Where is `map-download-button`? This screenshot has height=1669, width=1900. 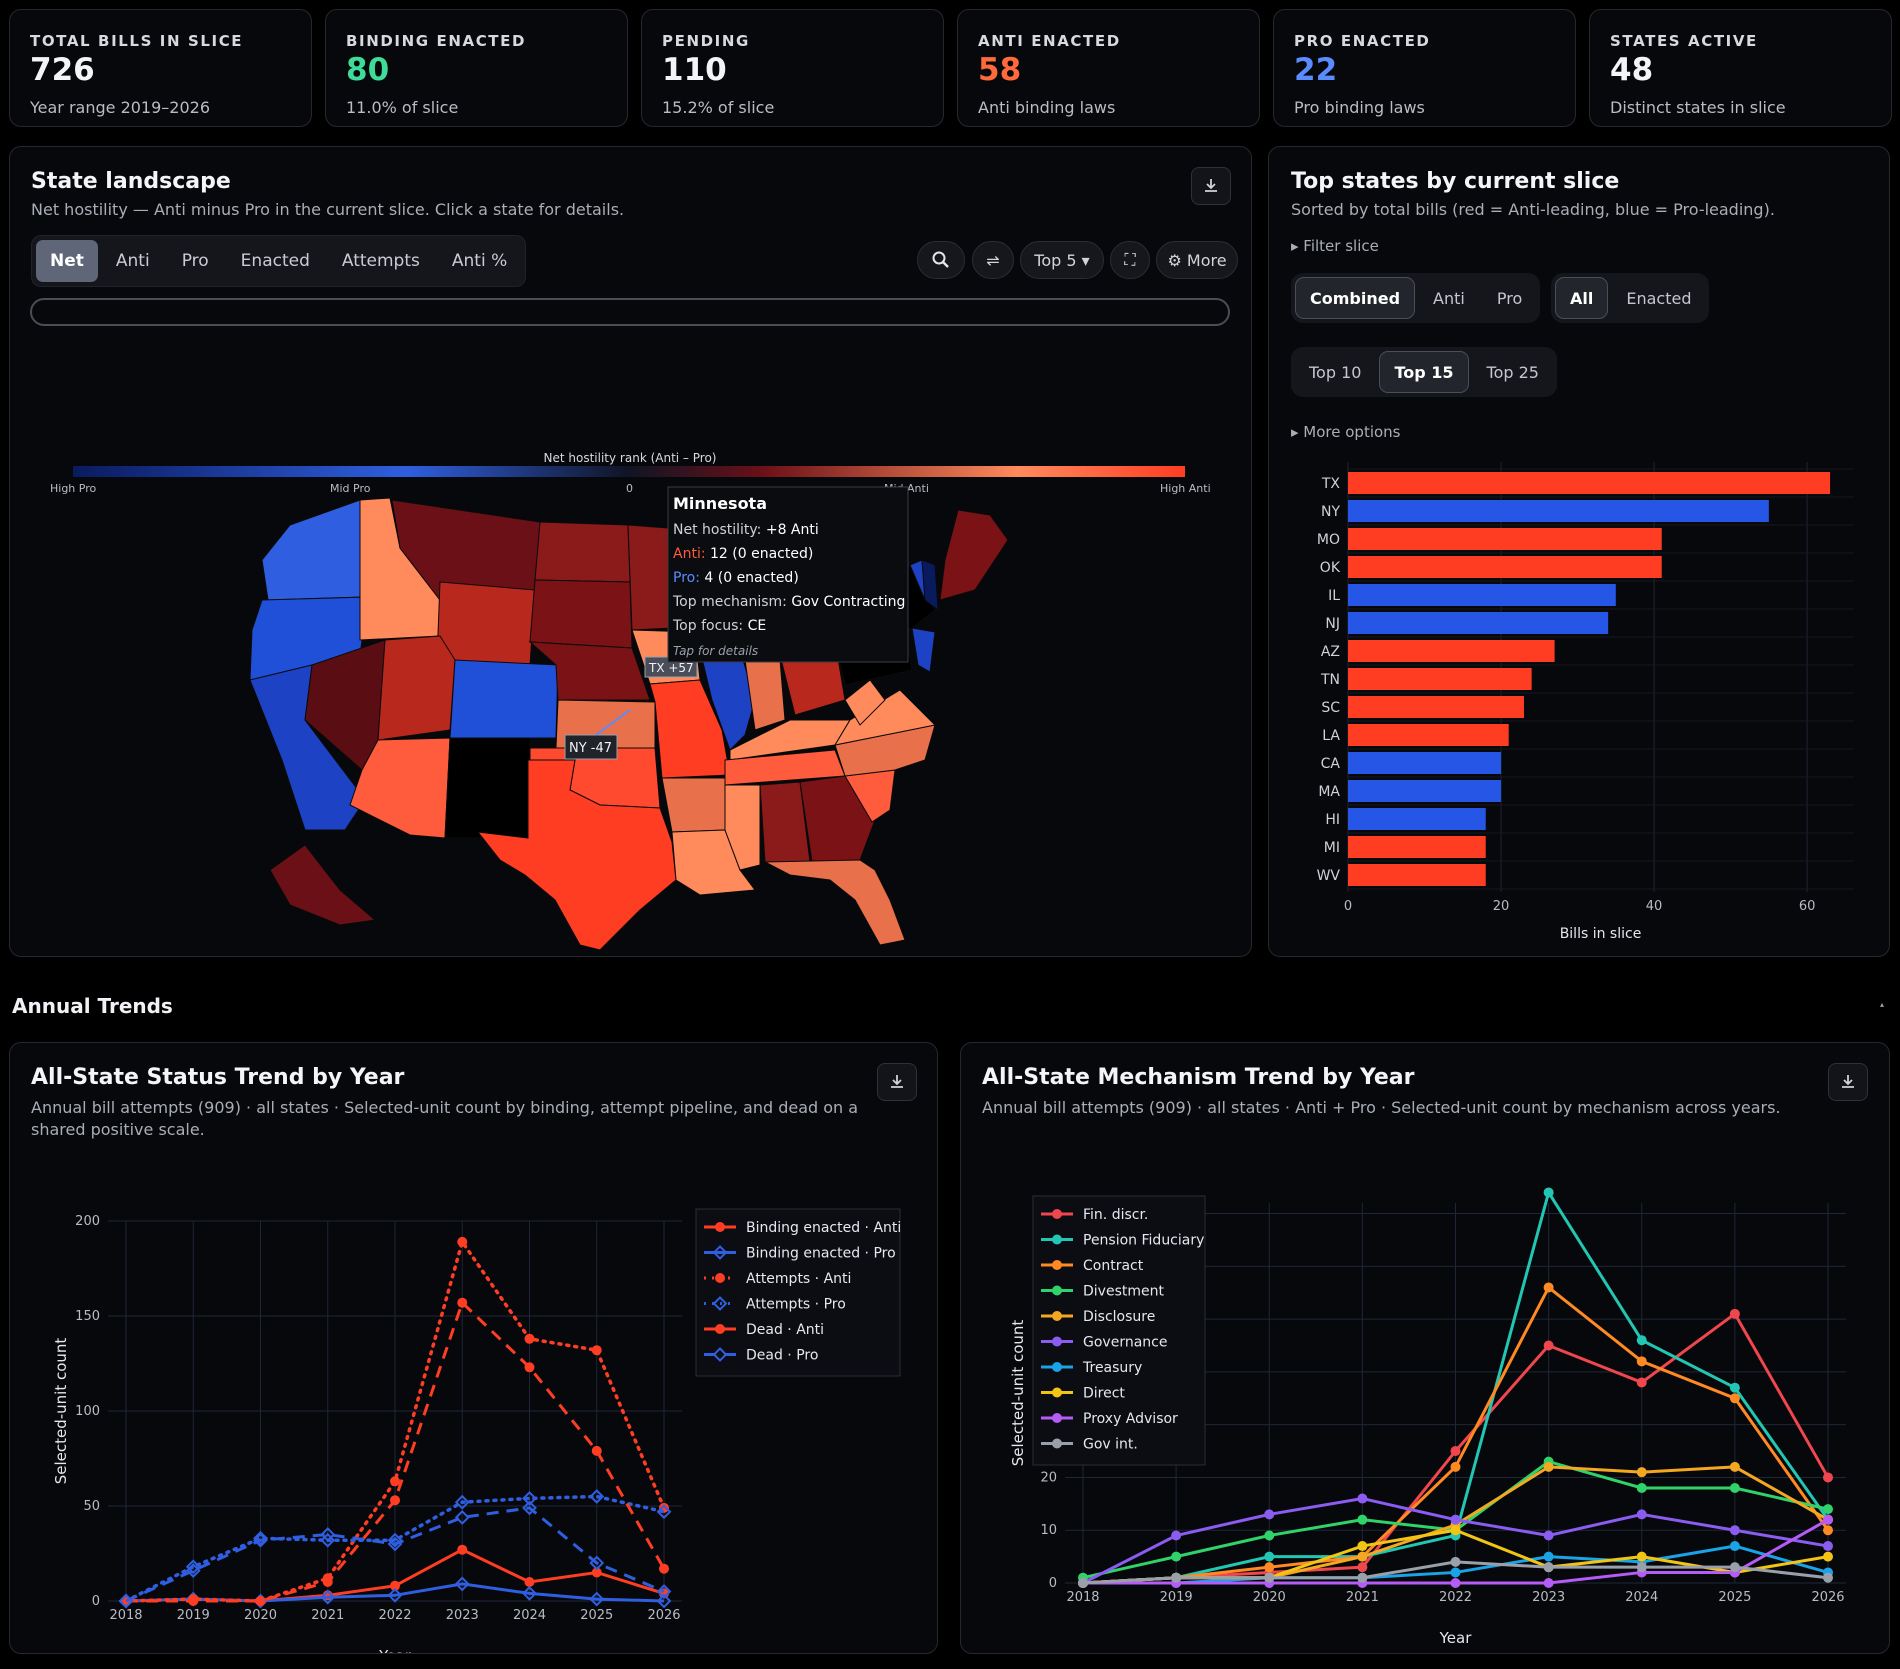
map-download-button is located at coordinates (1211, 186).